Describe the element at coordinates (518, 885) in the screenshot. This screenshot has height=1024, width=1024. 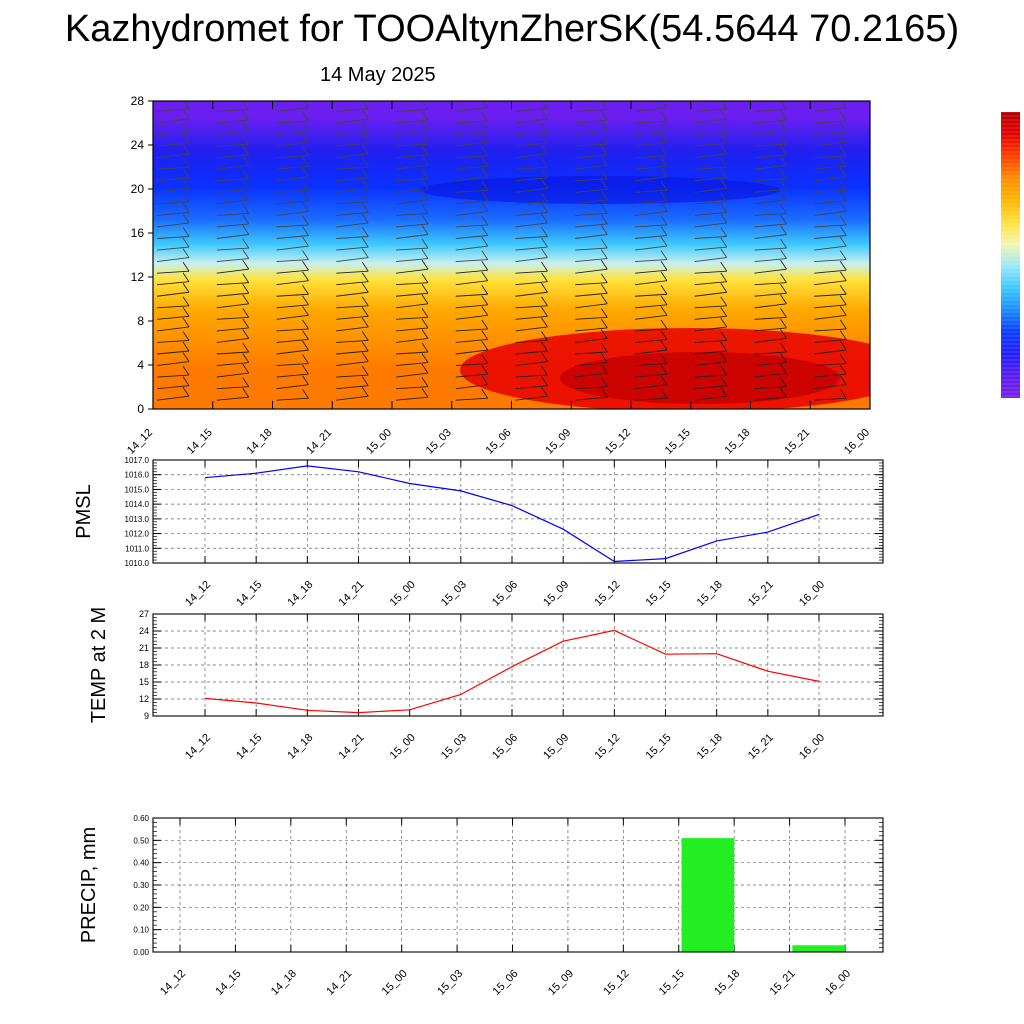
I see `plot-frame` at that location.